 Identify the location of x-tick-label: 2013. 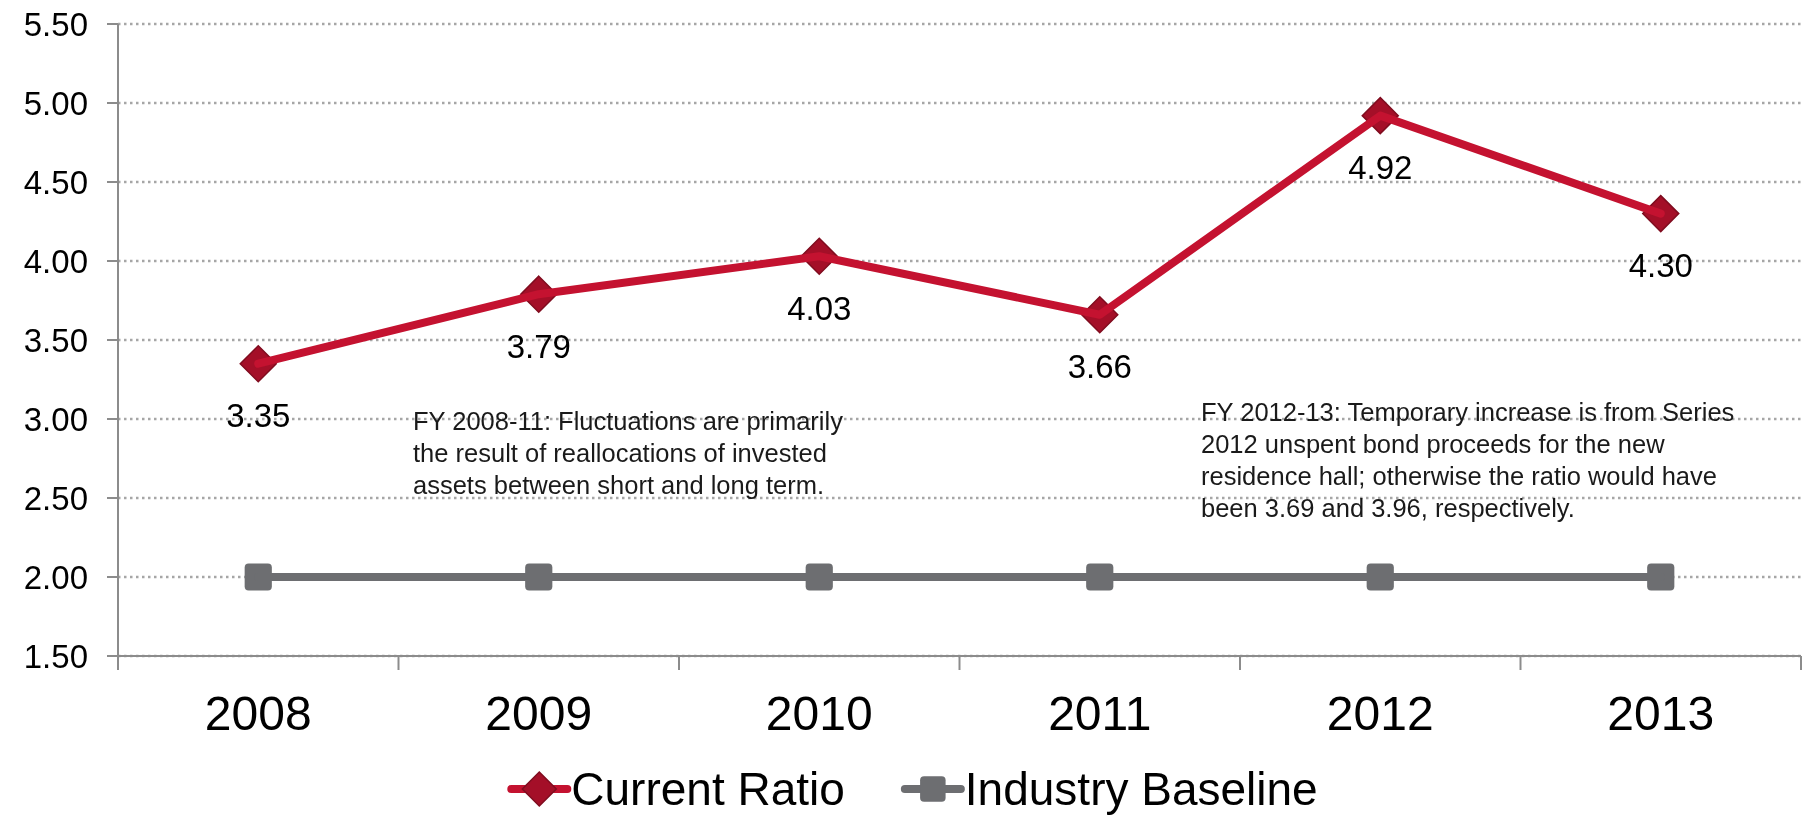
(1661, 713).